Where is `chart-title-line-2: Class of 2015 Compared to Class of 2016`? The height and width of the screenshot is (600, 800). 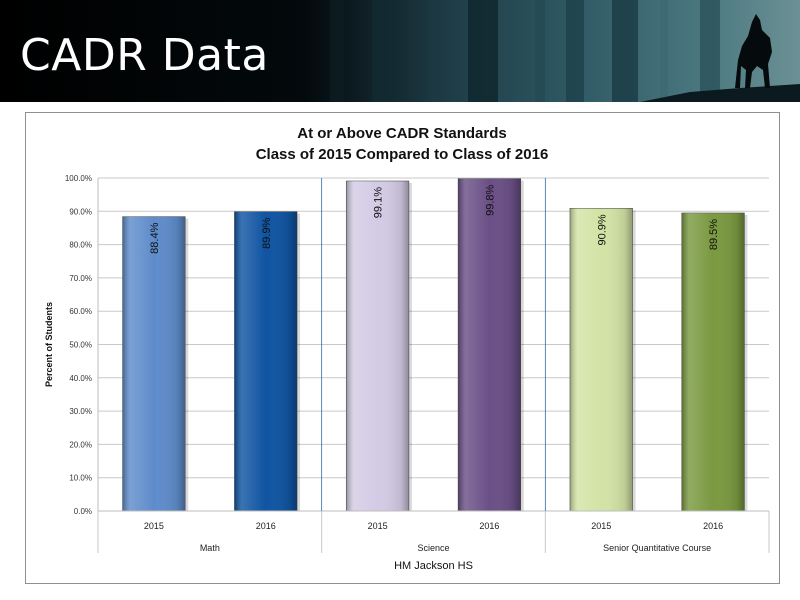
chart-title-line-2: Class of 2015 Compared to Class of 2016 is located at coordinates (402, 154).